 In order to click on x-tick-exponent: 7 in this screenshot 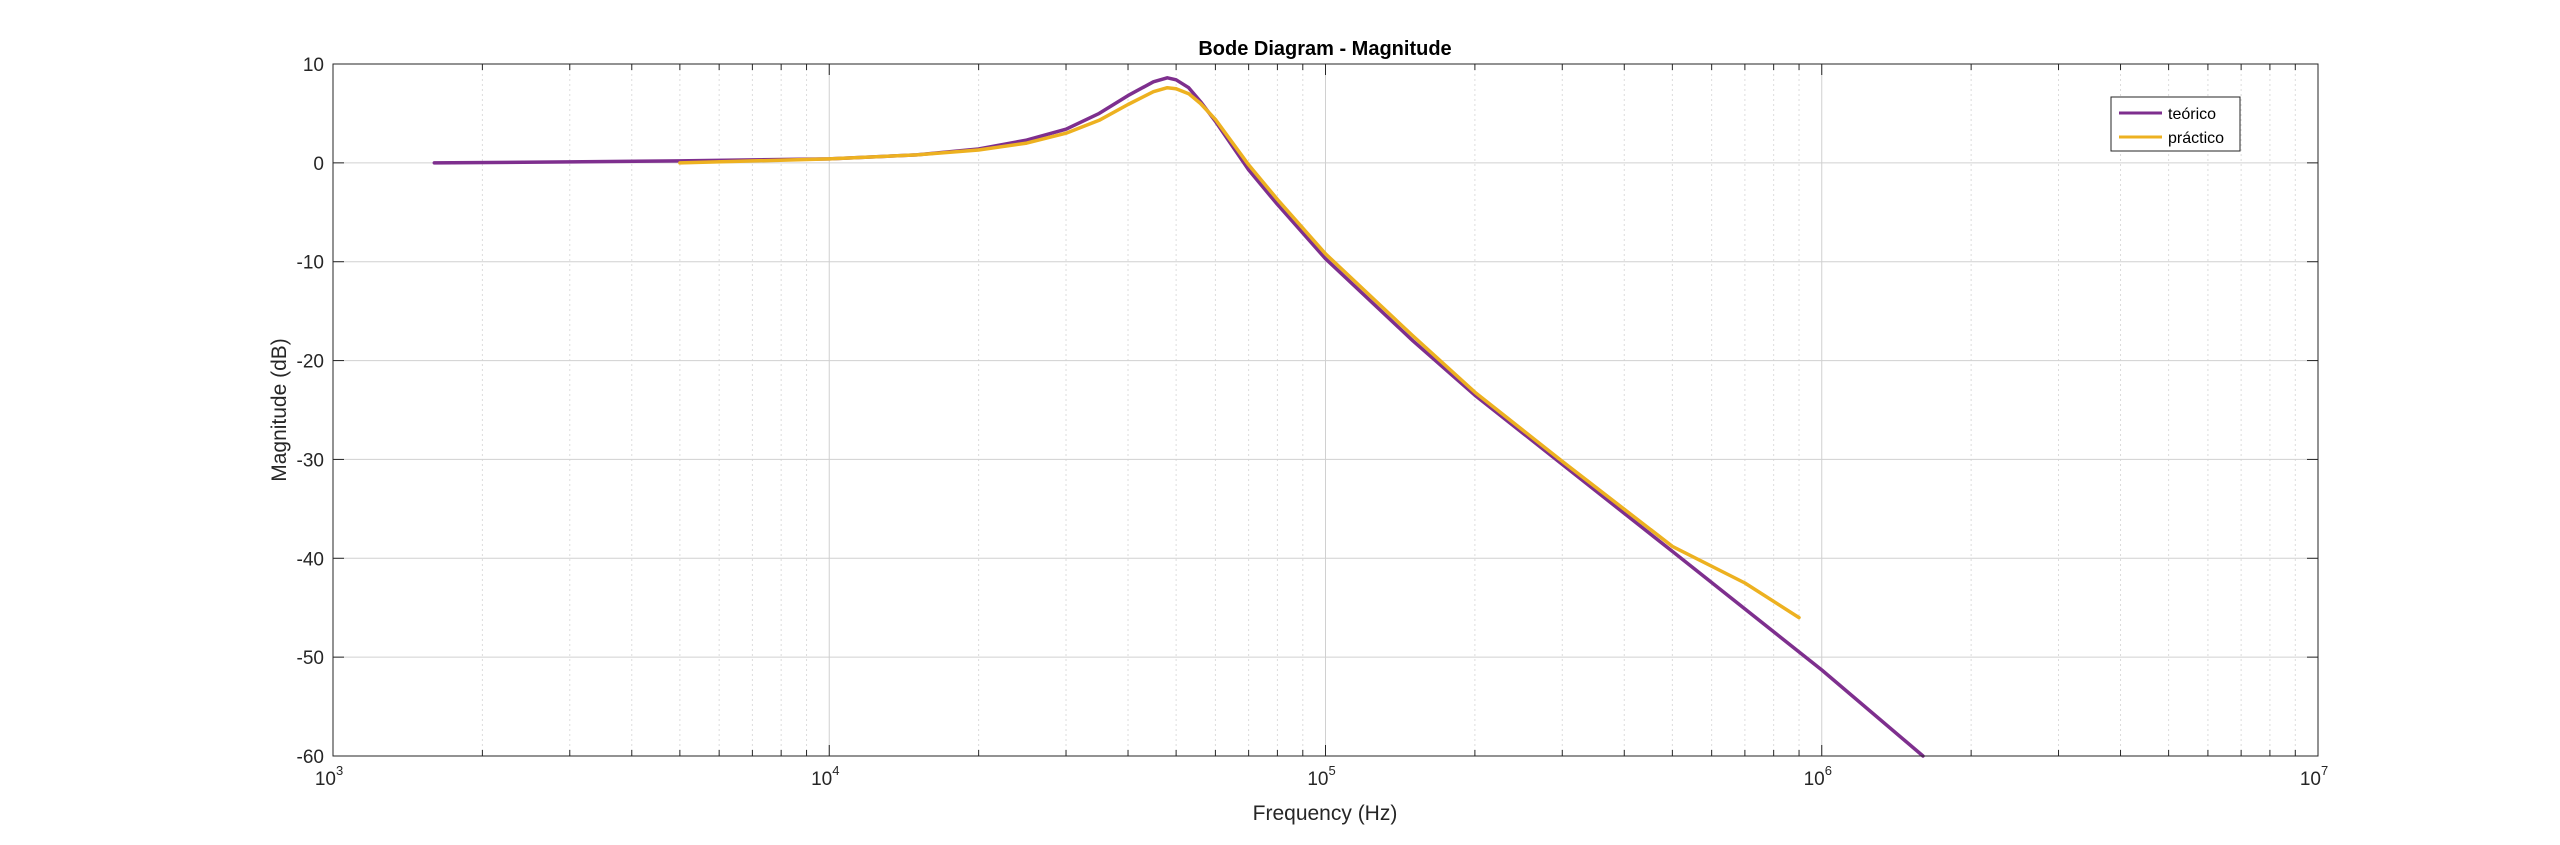, I will do `click(2324, 770)`.